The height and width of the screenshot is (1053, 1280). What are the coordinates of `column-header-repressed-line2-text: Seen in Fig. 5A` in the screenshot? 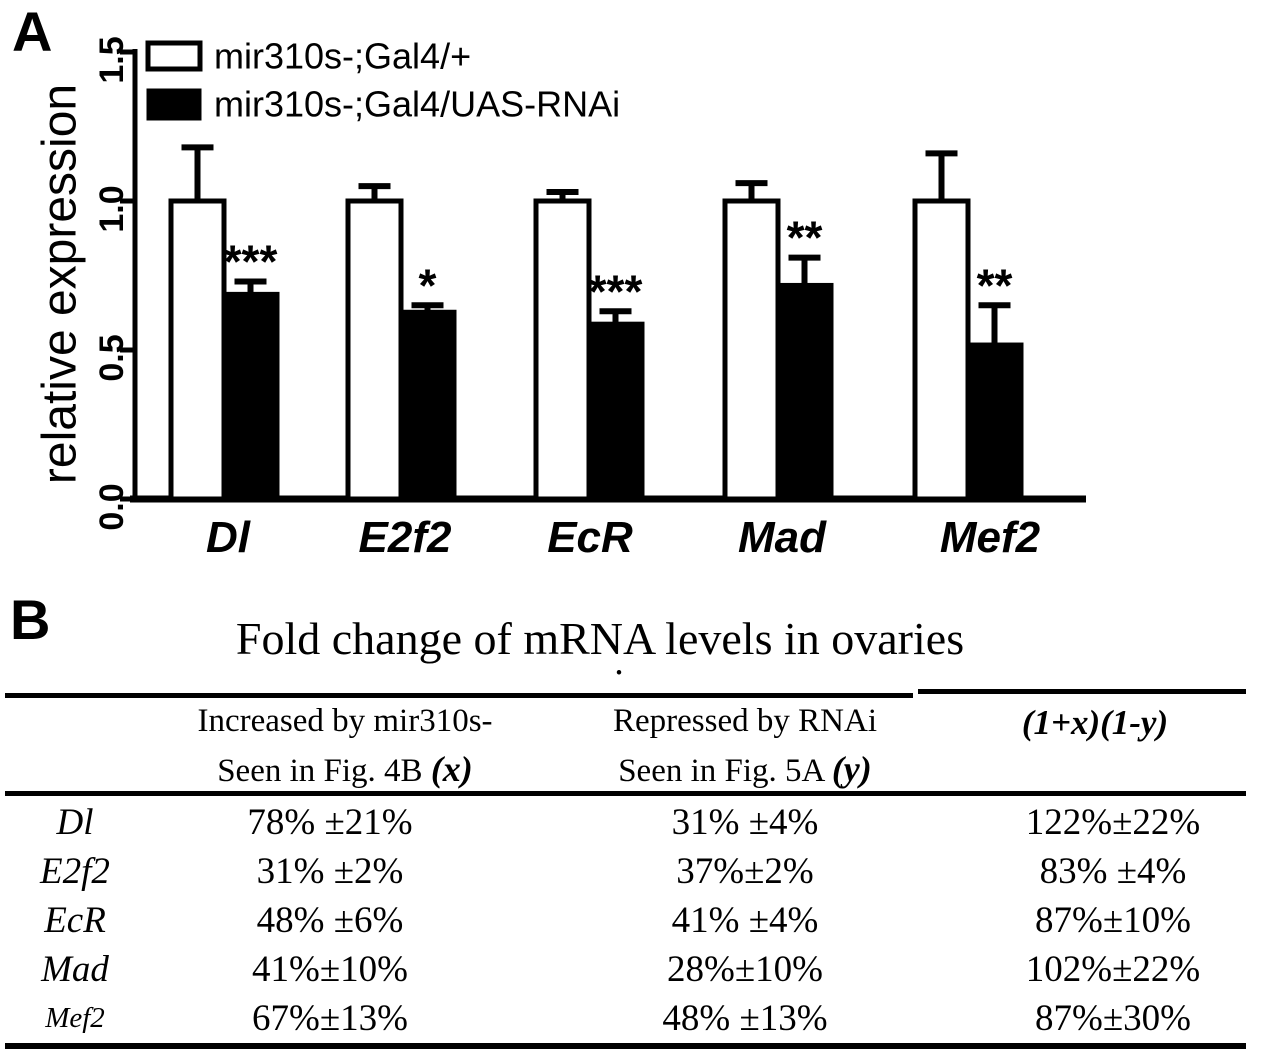 It's located at (725, 771).